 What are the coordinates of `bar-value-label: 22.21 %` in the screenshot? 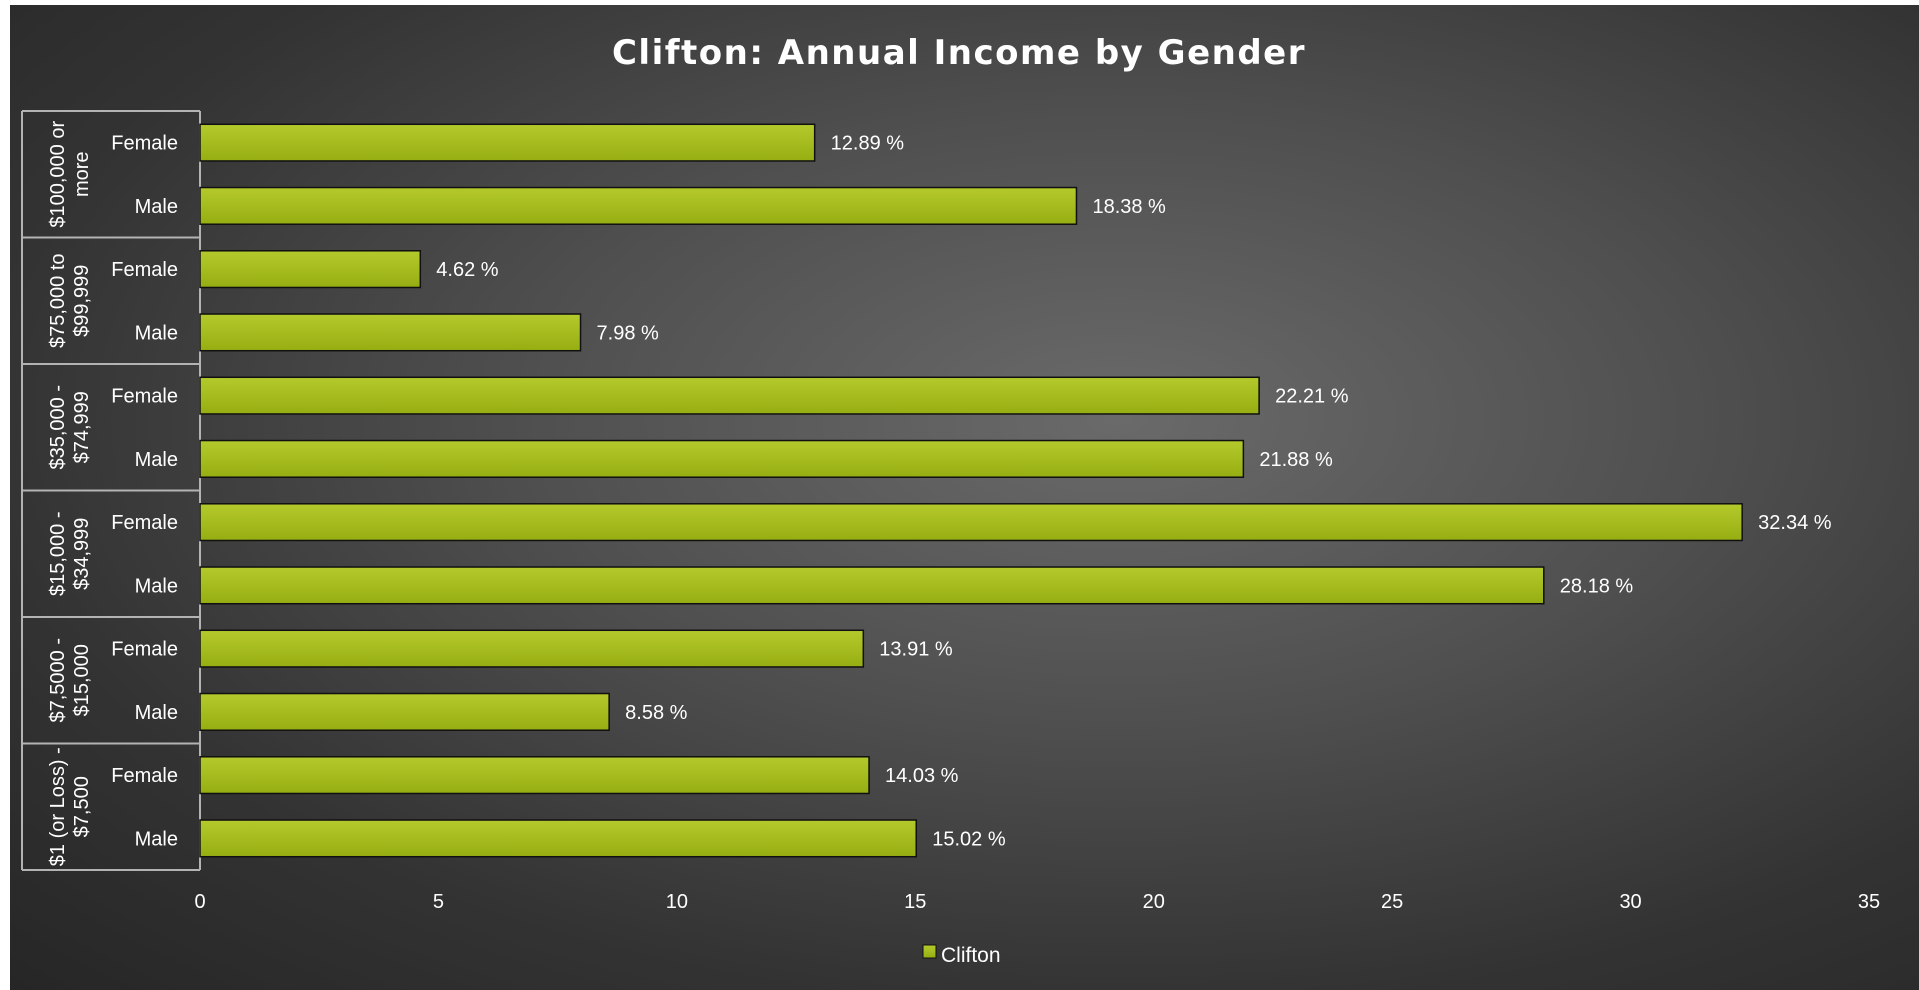 It's located at (1312, 397).